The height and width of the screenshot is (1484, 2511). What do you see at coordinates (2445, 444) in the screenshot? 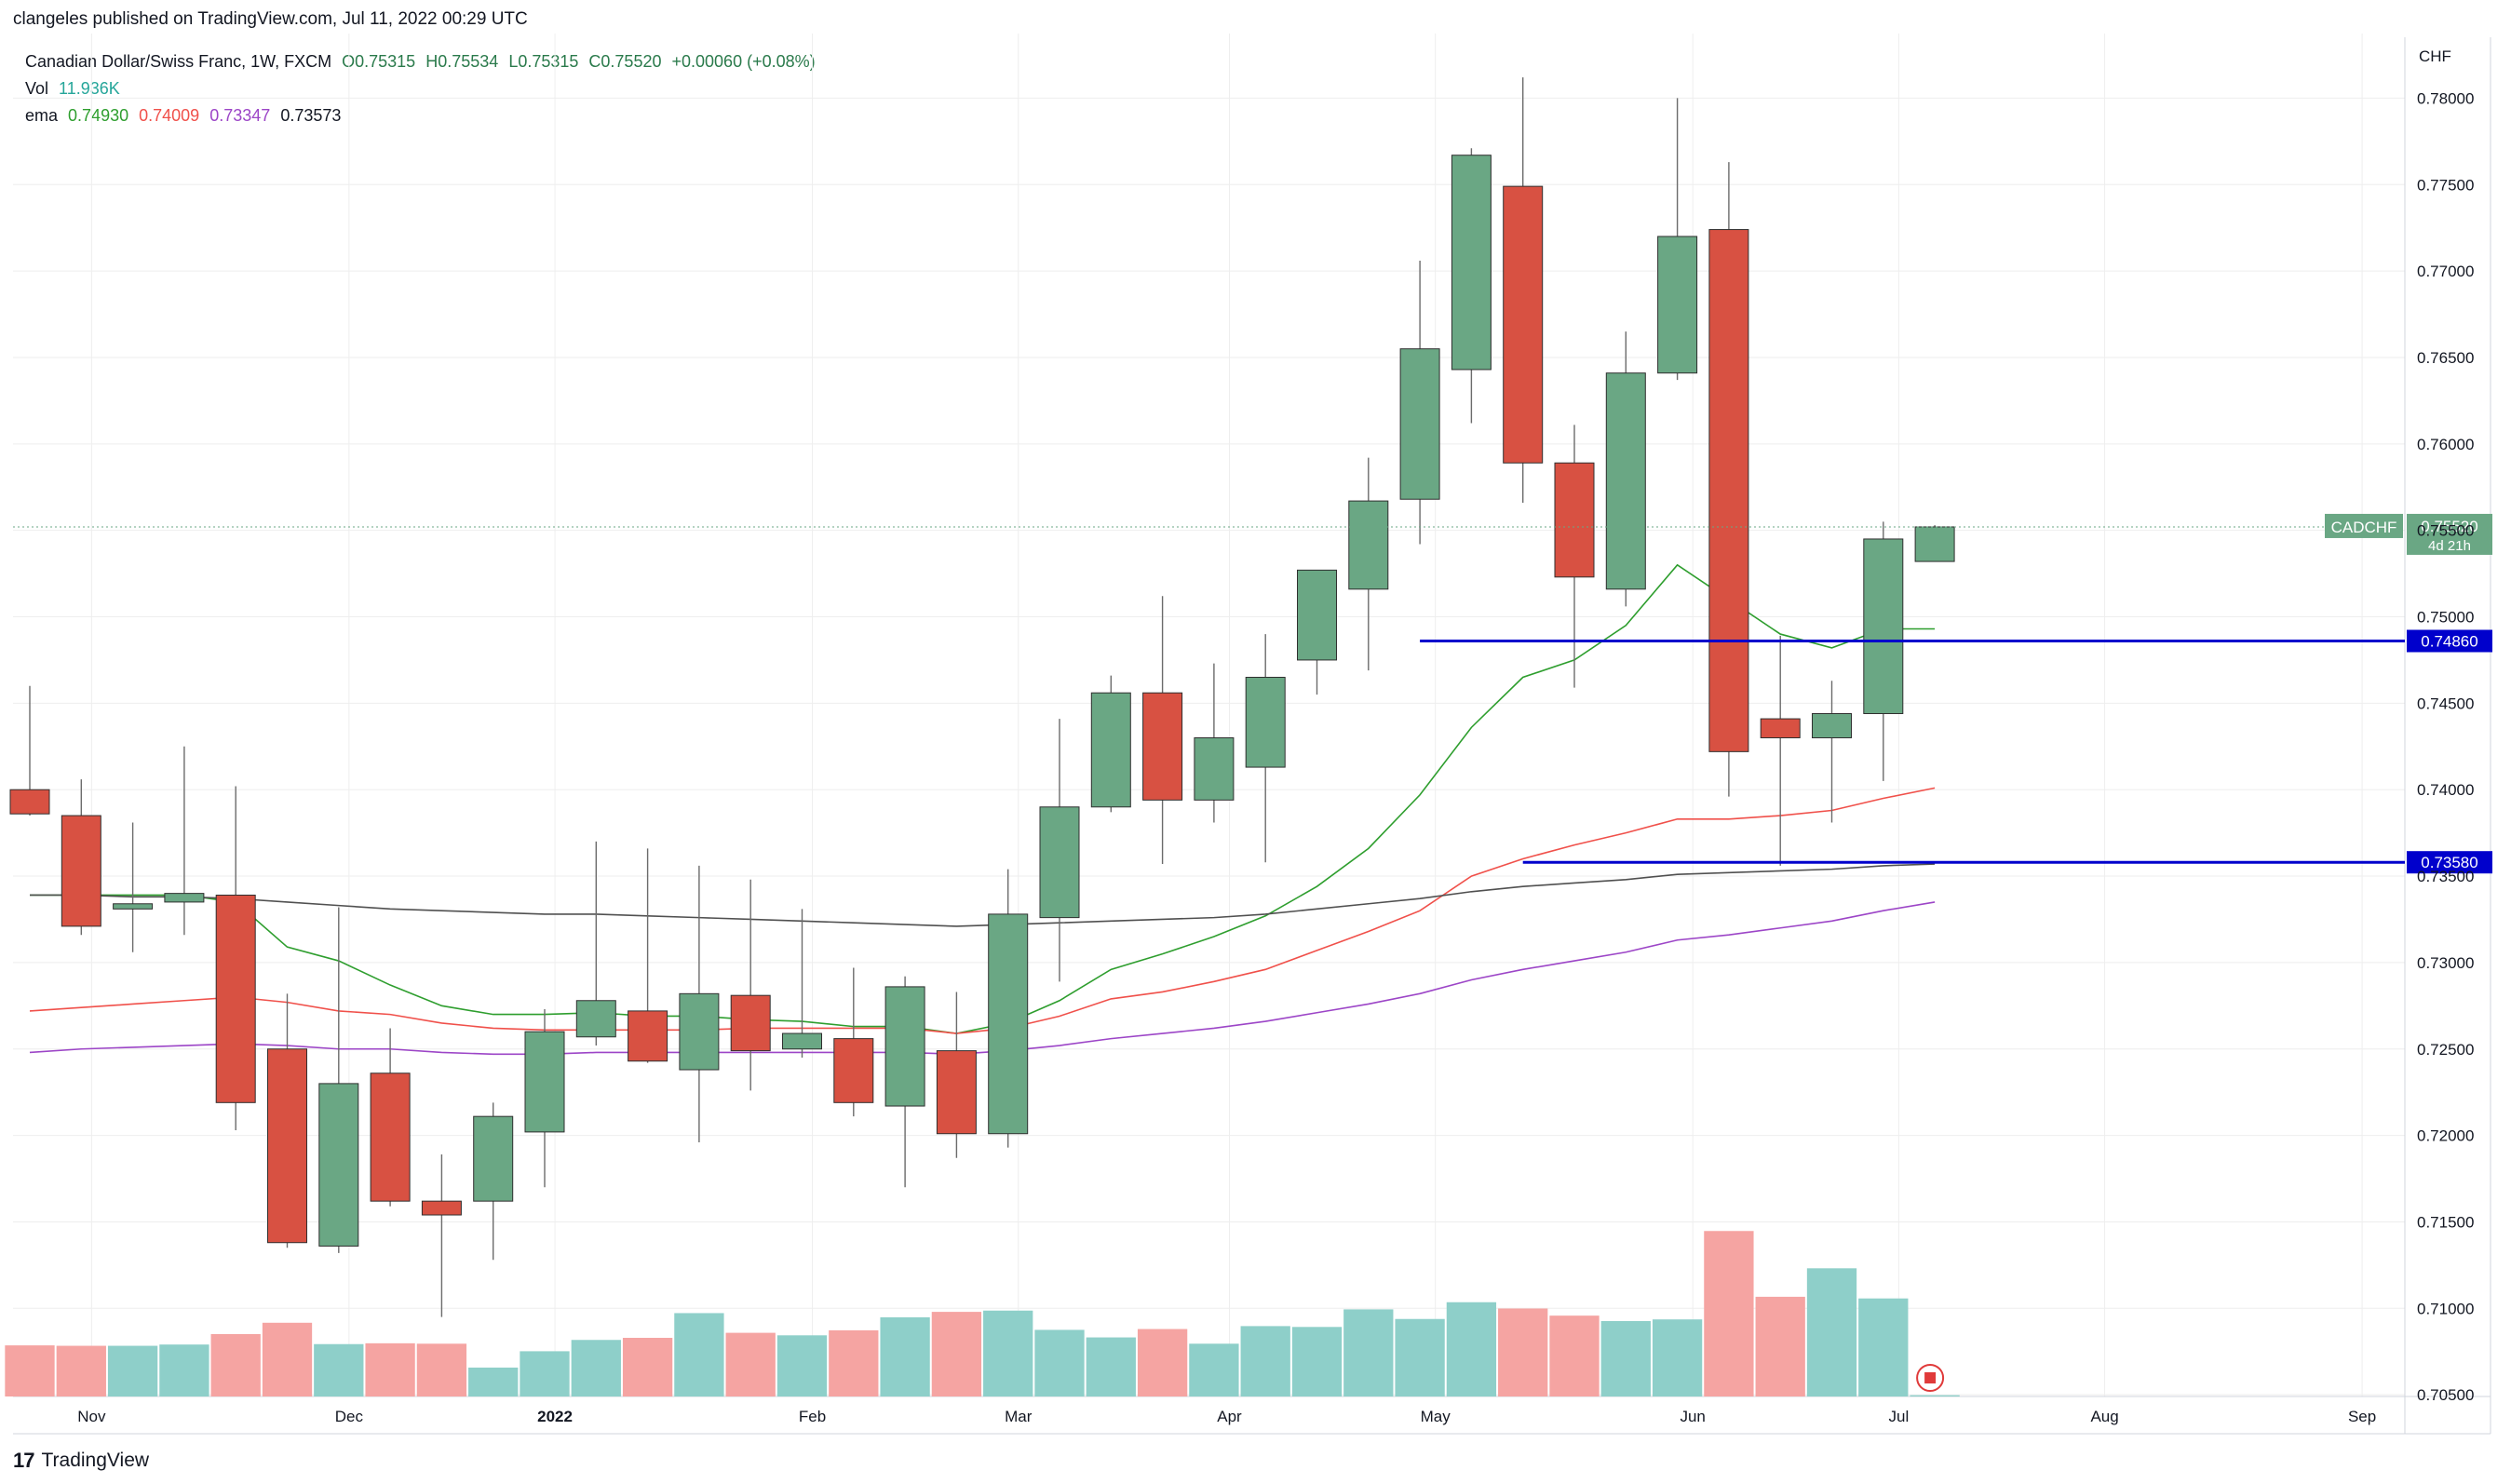
I see `y-tick-label: 0.76000` at bounding box center [2445, 444].